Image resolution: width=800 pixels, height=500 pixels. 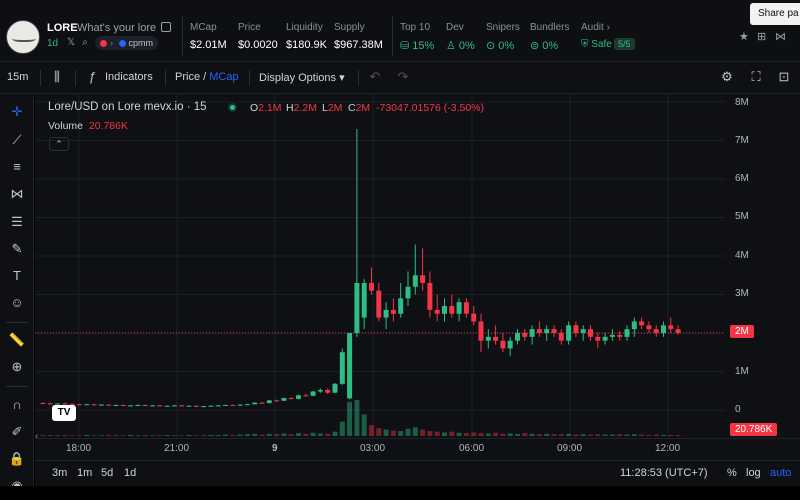 I want to click on range-3m: 3m, so click(x=60, y=473).